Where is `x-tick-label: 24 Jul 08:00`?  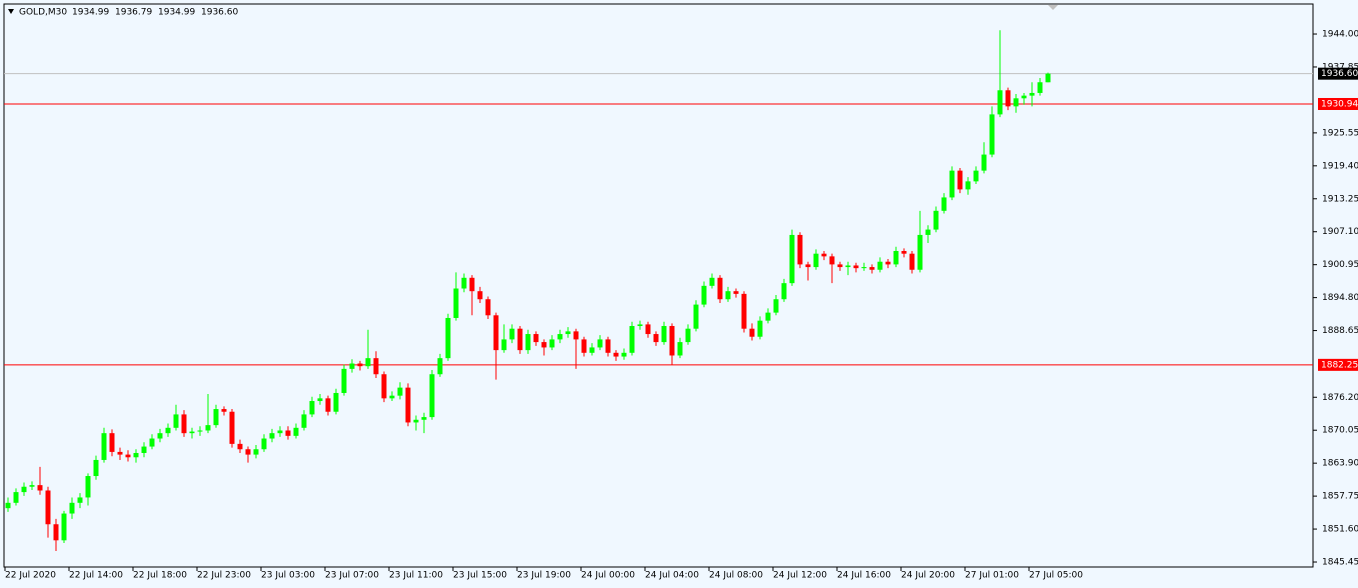
x-tick-label: 24 Jul 08:00 is located at coordinates (736, 576).